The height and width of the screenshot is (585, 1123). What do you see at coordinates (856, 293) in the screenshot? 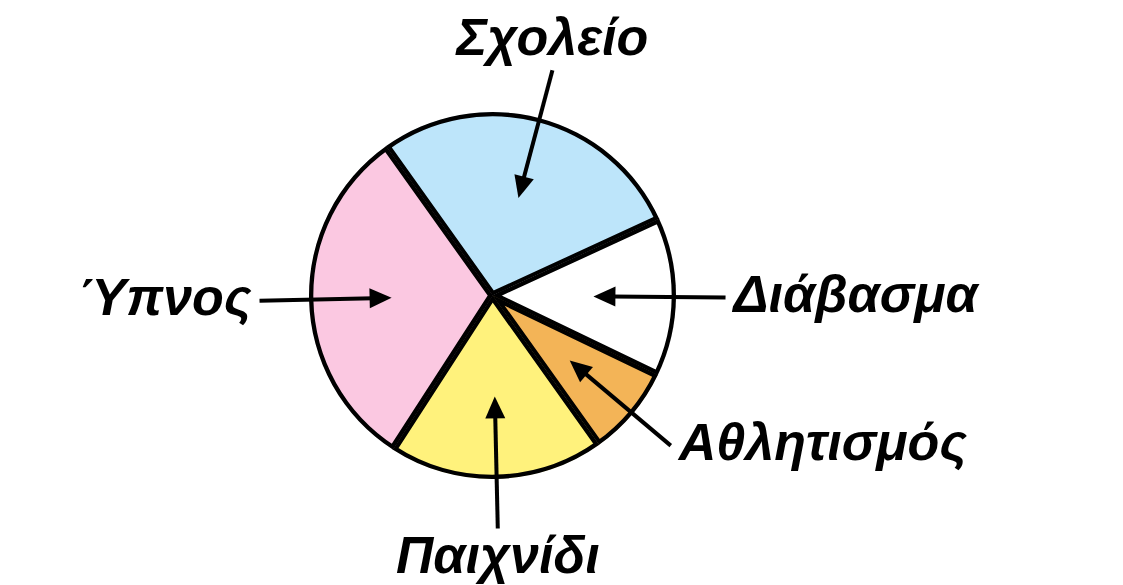
I see `slice-label: Διάβασμα` at bounding box center [856, 293].